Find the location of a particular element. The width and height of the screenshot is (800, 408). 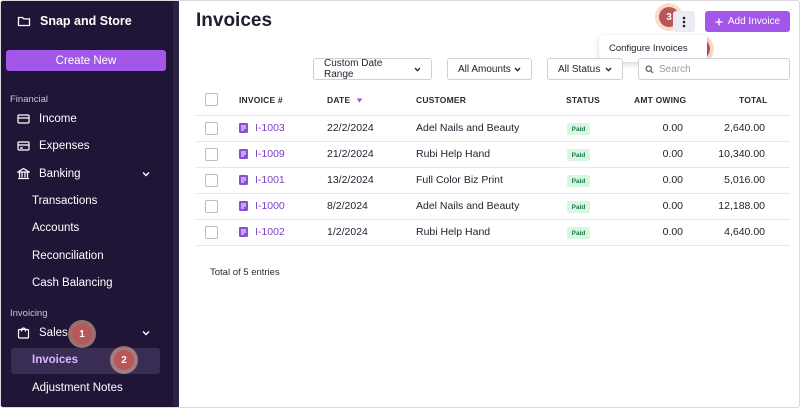

sidebar-item-label: Banking is located at coordinates (60, 173).